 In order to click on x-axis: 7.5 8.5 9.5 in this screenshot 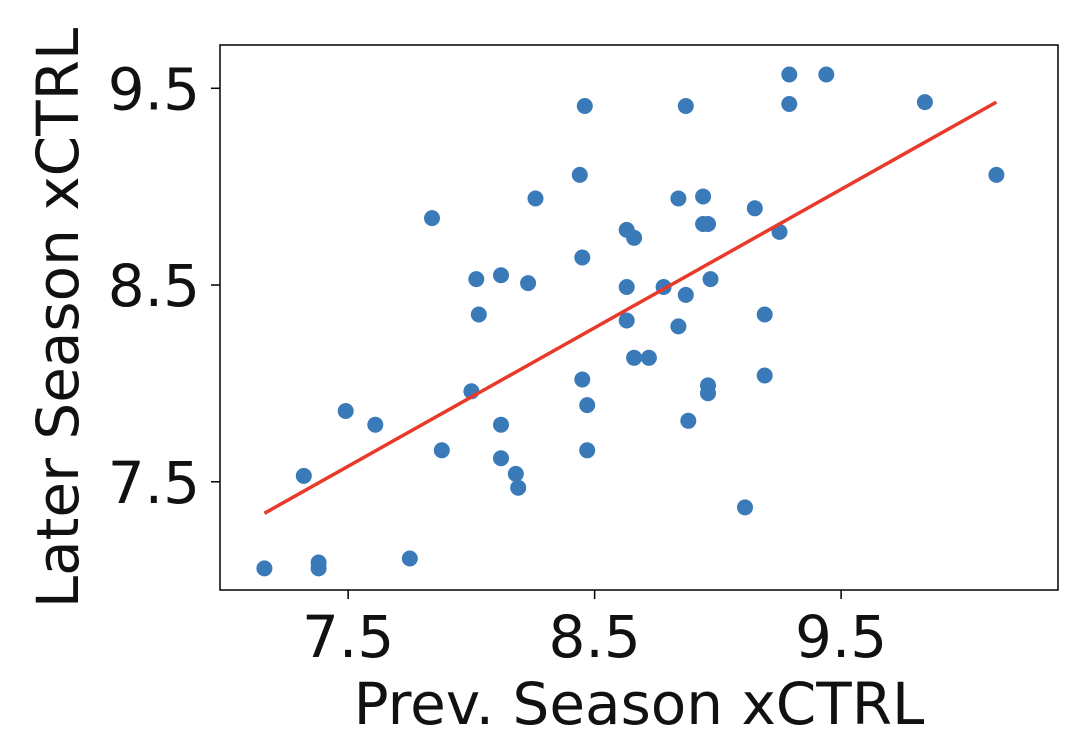, I will do `click(594, 630)`.